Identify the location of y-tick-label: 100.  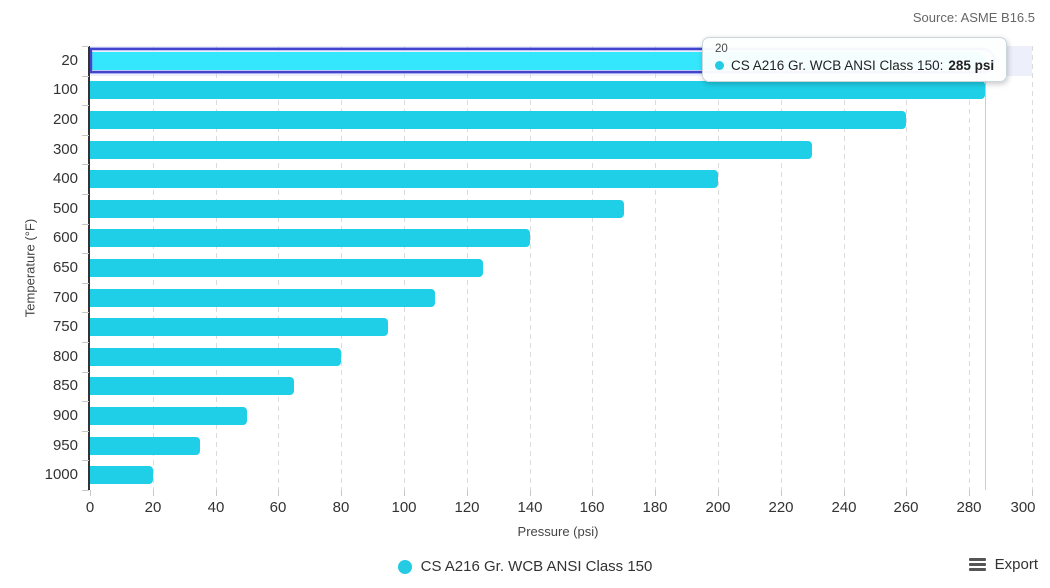
(65, 89).